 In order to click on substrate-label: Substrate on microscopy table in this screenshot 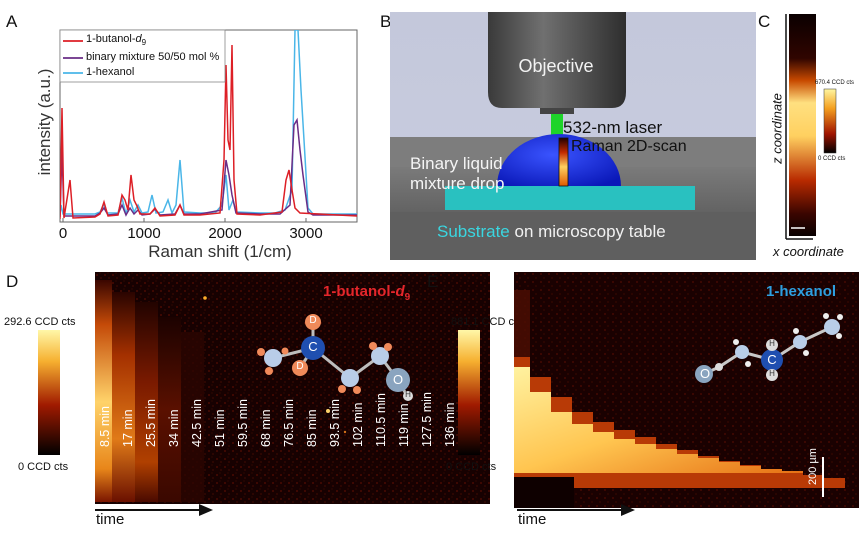, I will do `click(551, 231)`.